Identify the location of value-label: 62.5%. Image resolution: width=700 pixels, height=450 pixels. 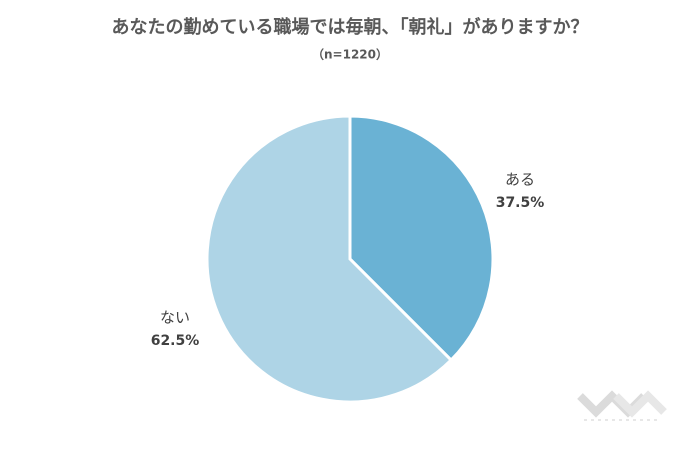
(175, 341).